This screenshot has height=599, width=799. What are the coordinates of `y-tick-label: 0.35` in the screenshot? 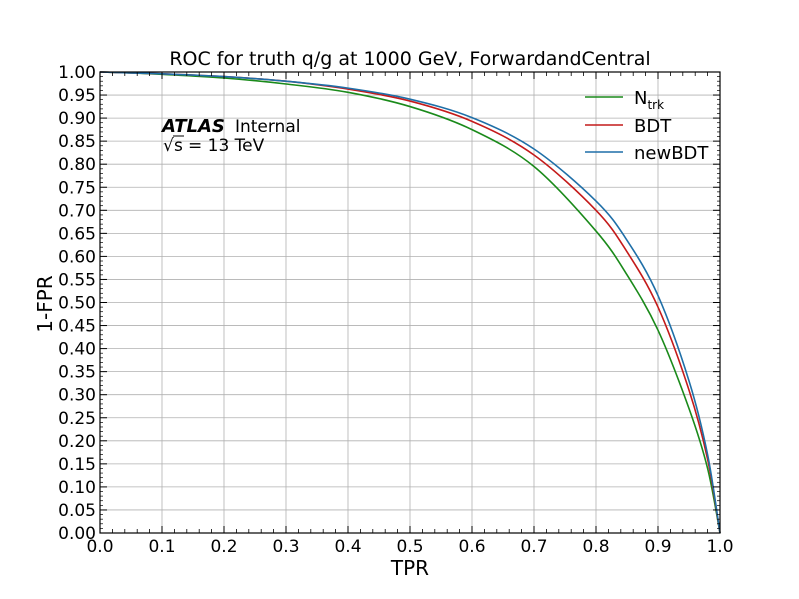 It's located at (77, 373).